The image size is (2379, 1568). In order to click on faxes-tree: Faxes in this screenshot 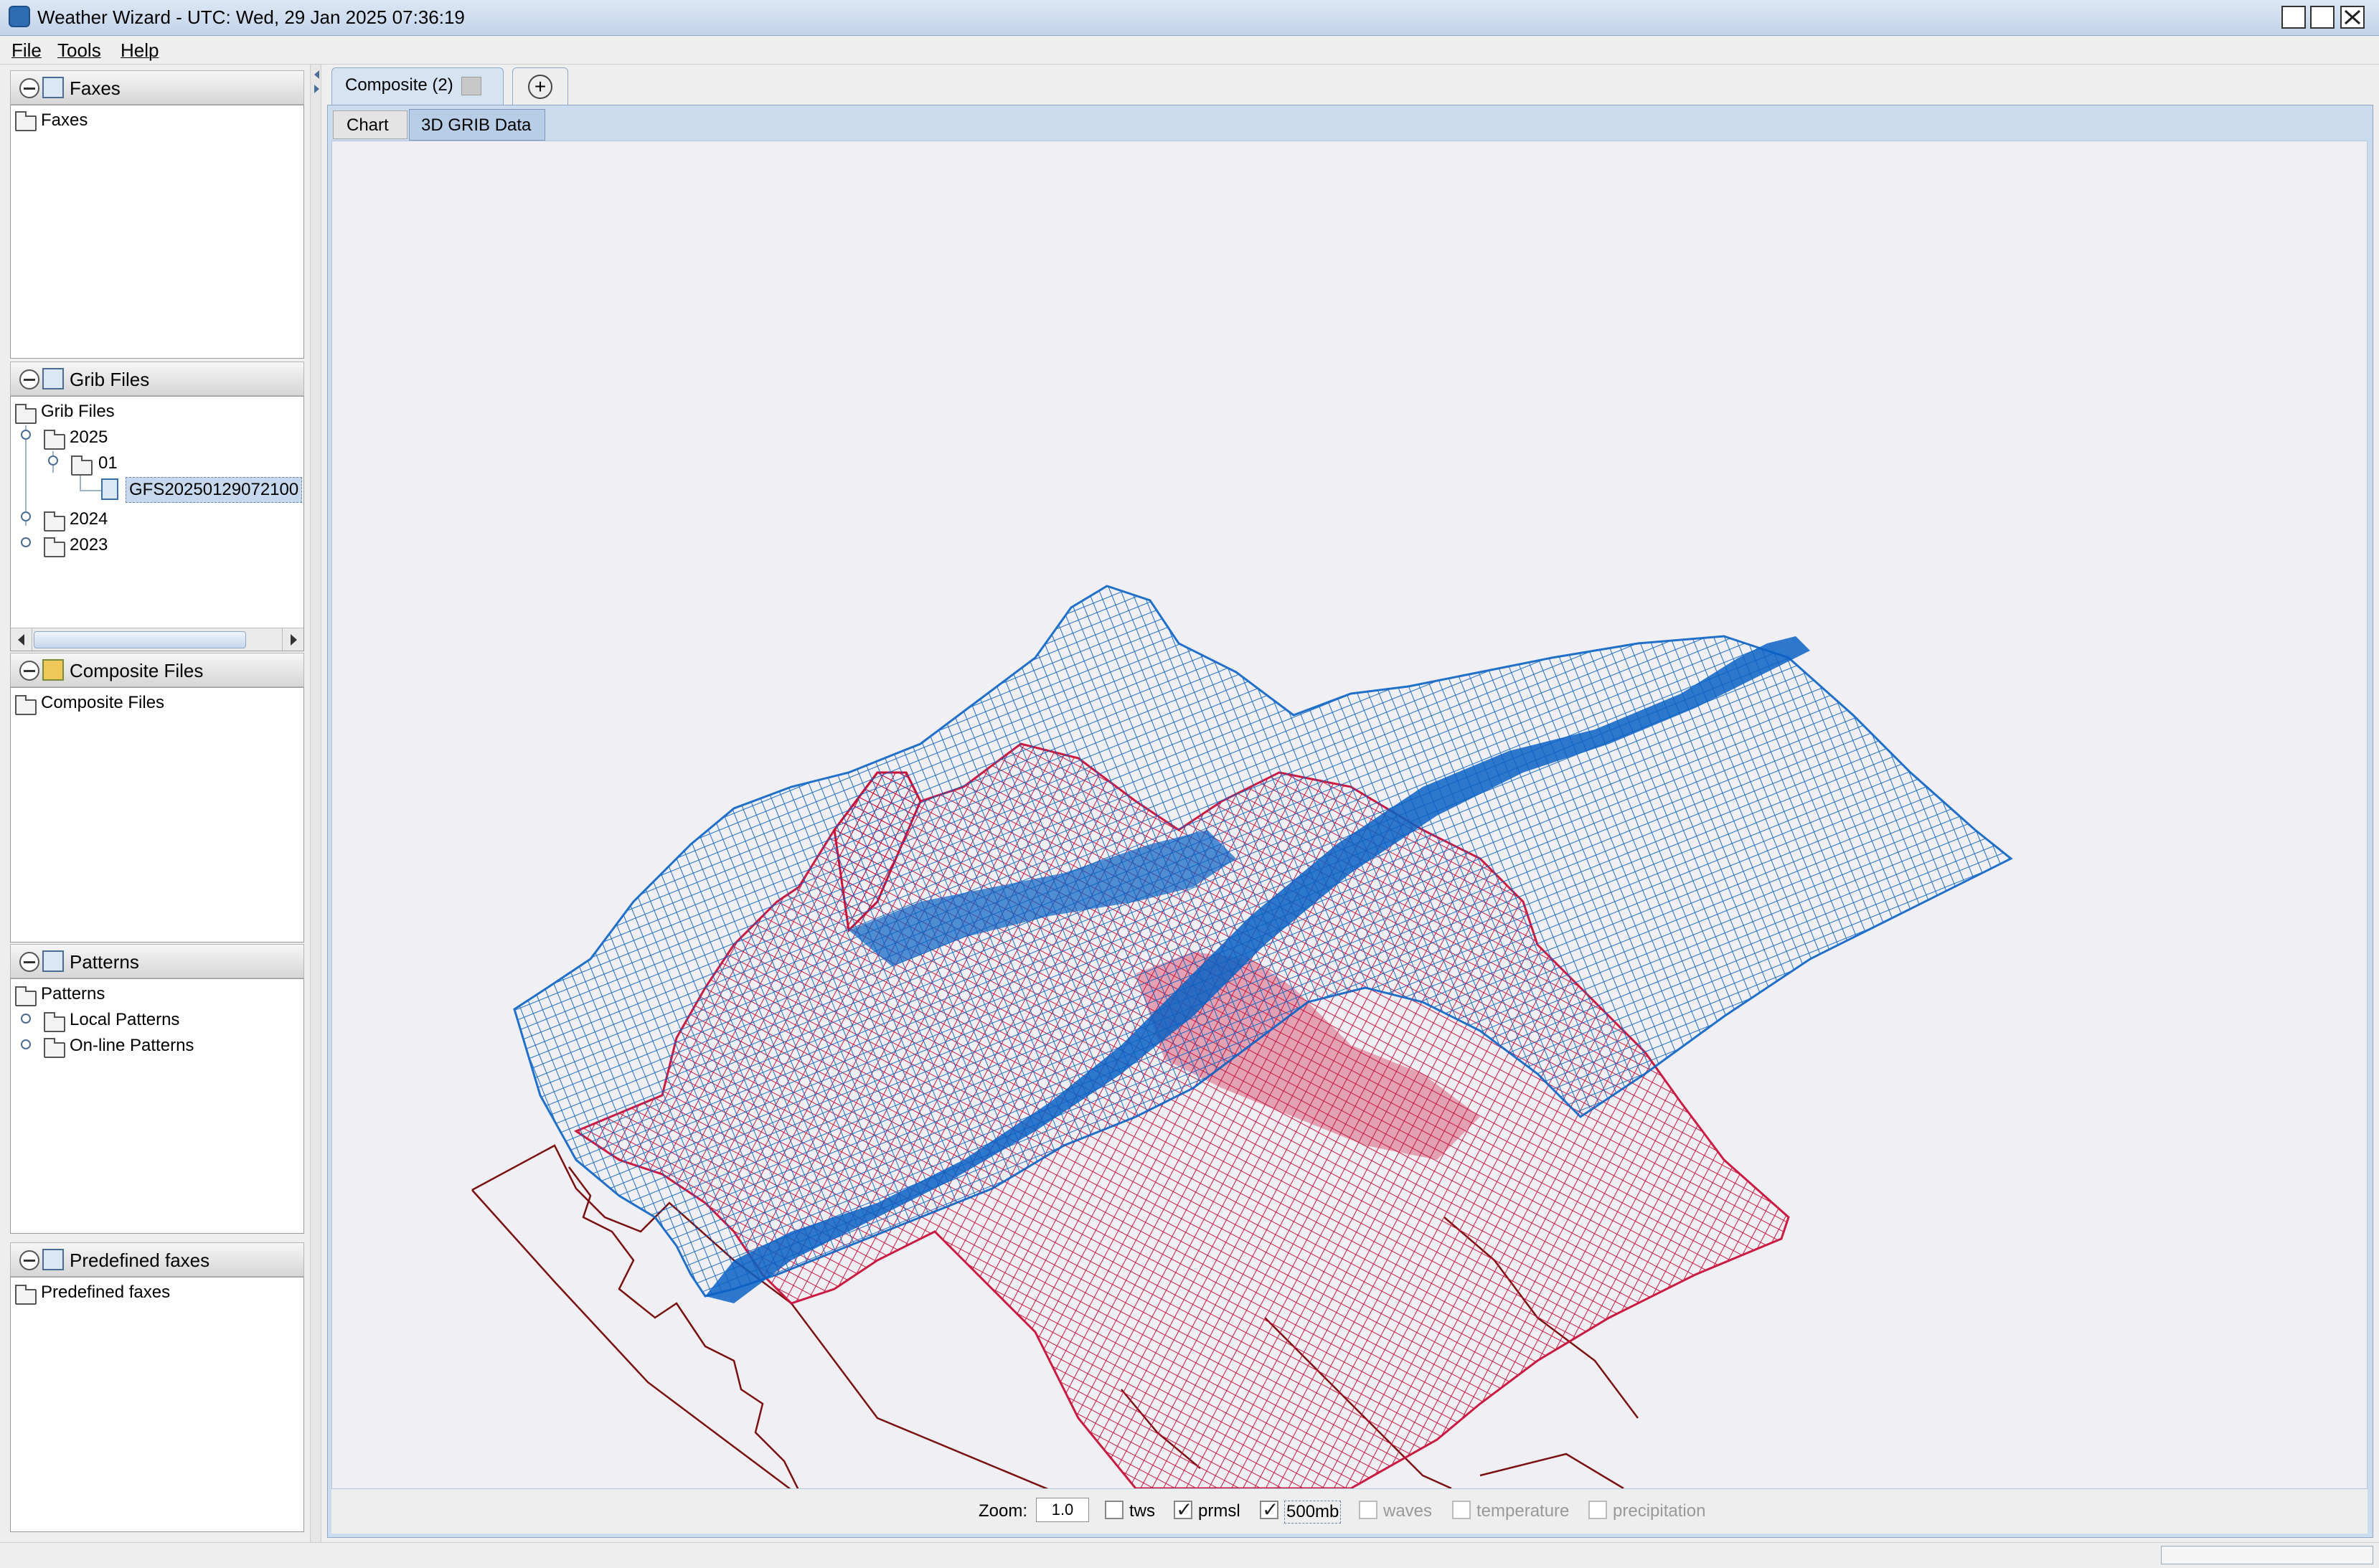, I will do `click(157, 232)`.